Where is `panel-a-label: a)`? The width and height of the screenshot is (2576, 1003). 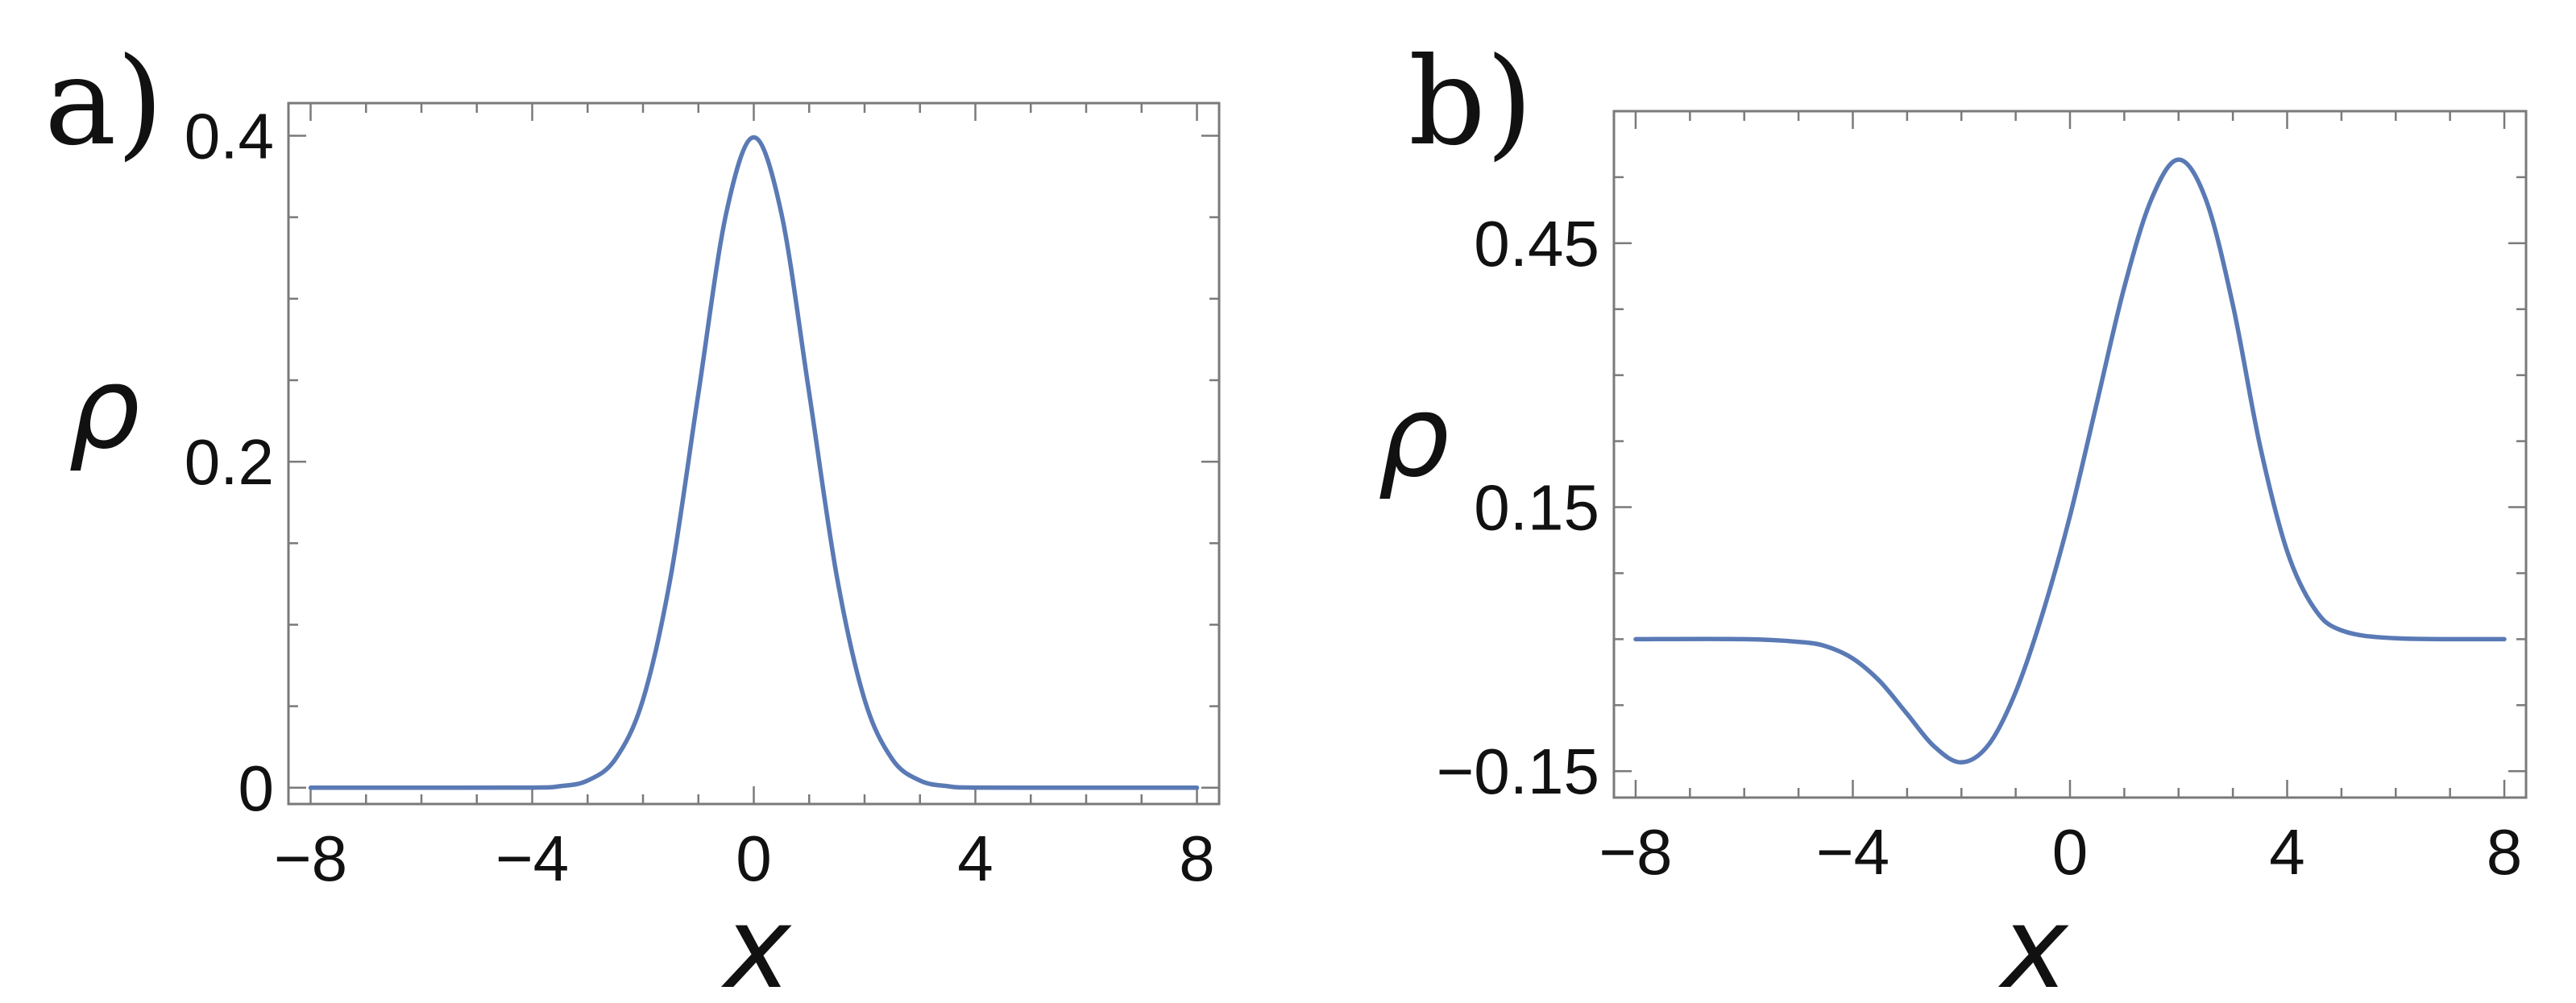
panel-a-label: a) is located at coordinates (104, 102).